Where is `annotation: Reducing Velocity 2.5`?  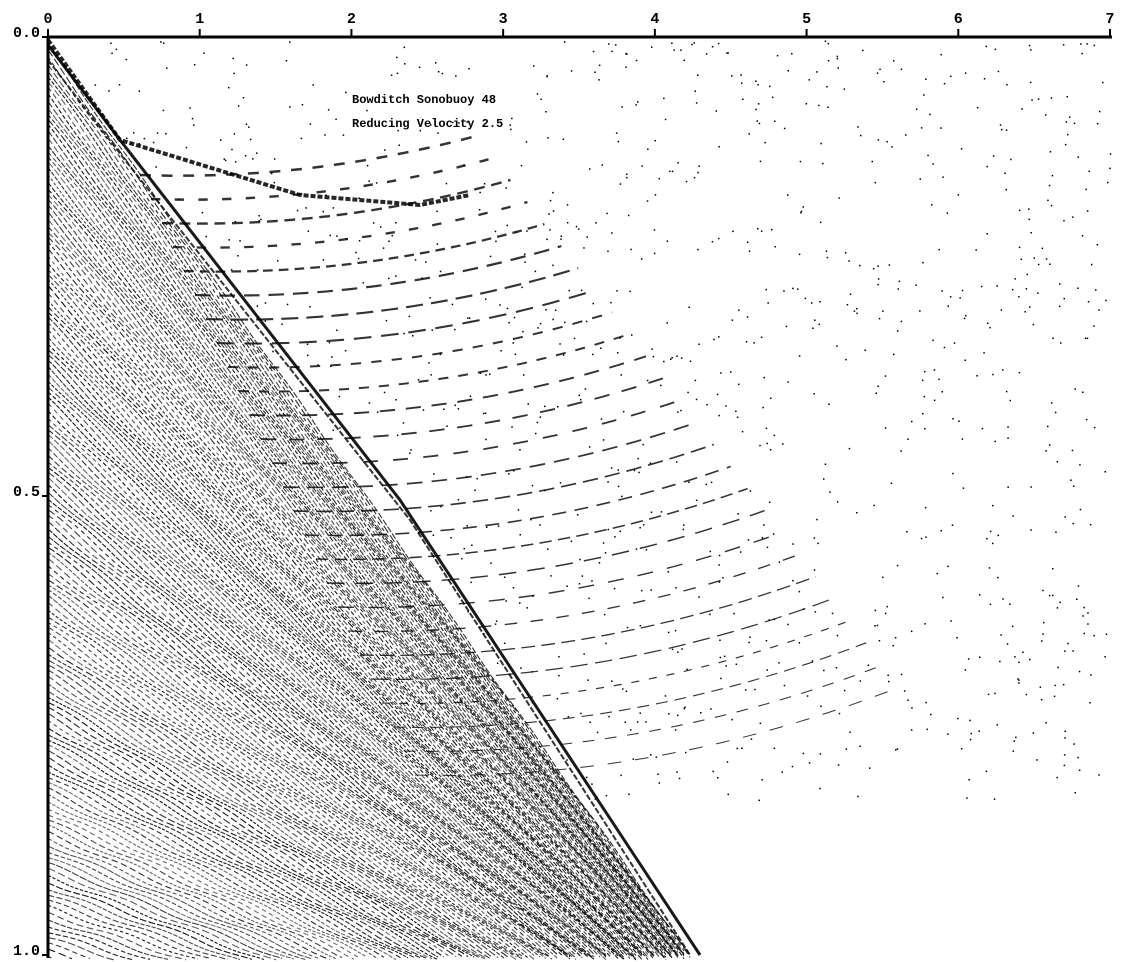
annotation: Reducing Velocity 2.5 is located at coordinates (427, 124).